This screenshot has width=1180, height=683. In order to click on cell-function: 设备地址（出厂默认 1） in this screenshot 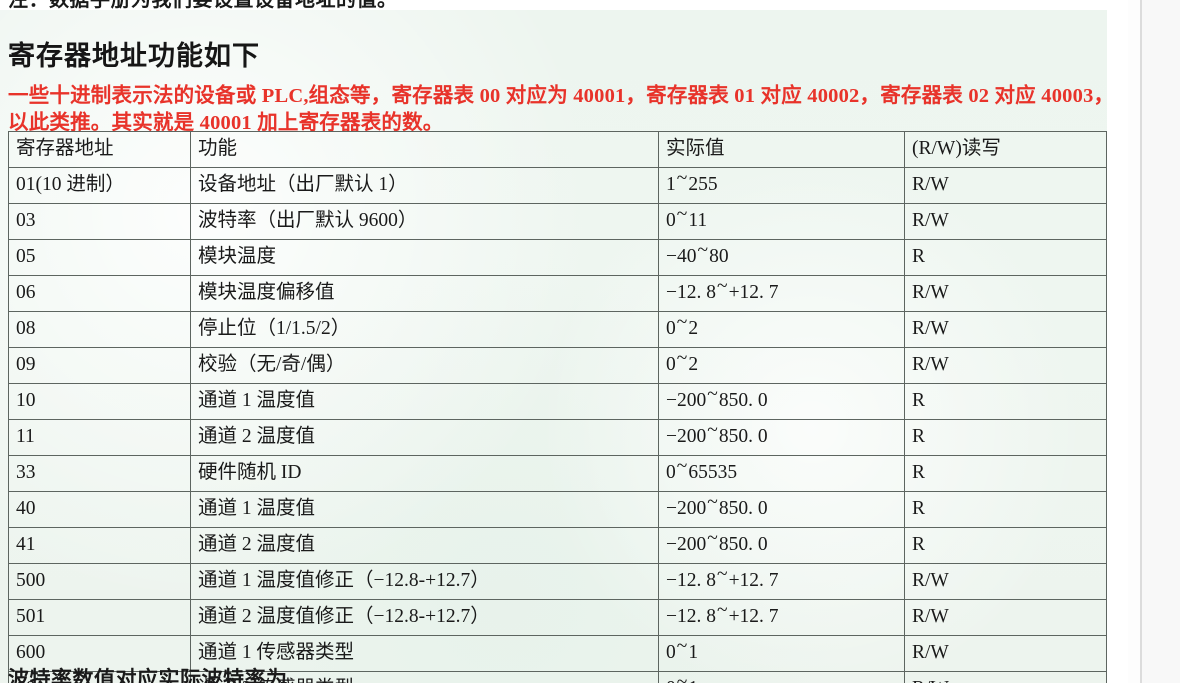, I will do `click(424, 185)`.